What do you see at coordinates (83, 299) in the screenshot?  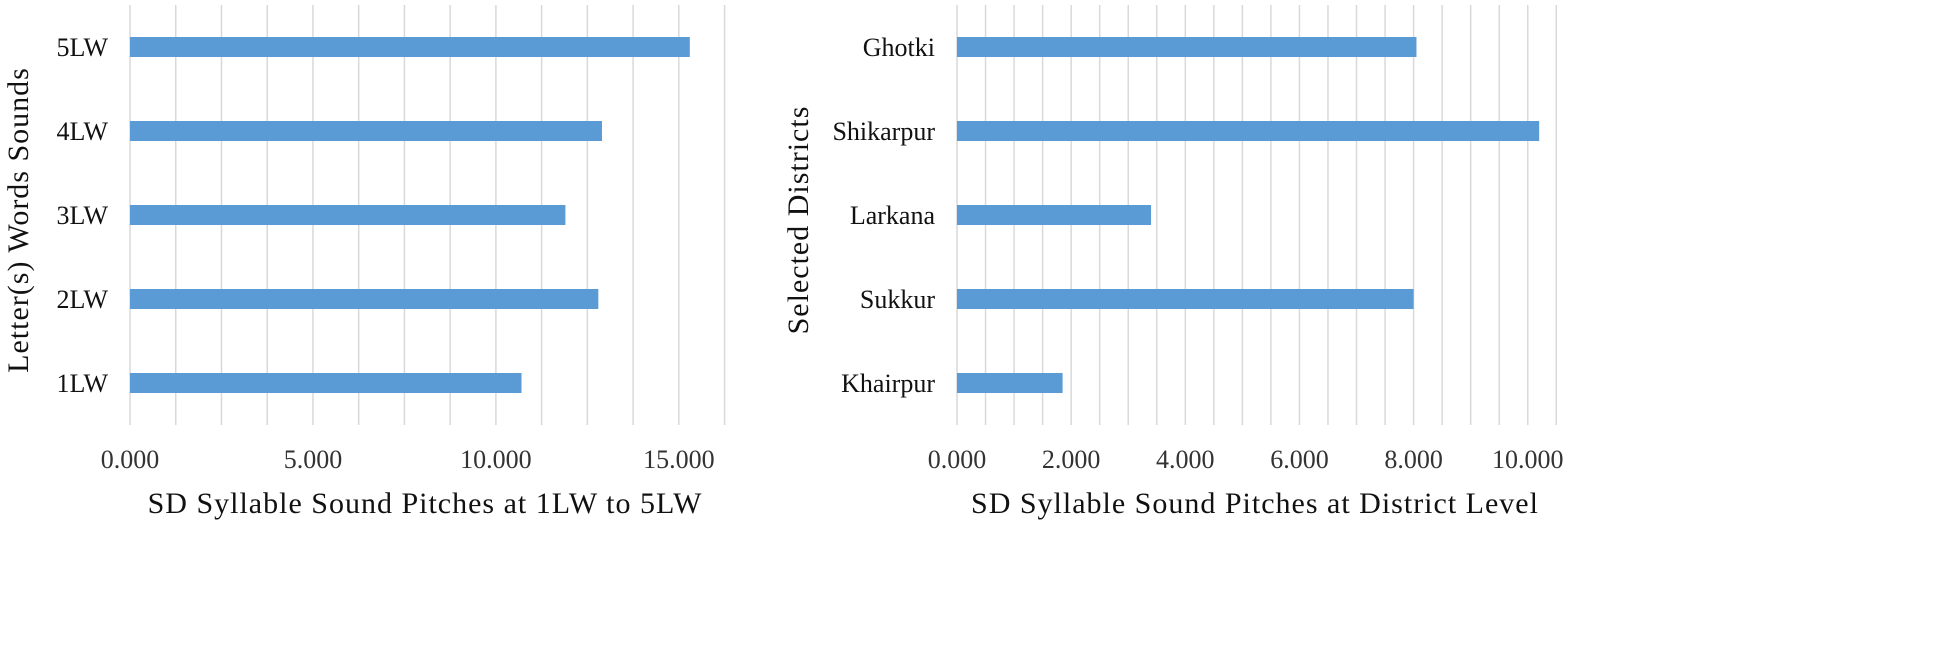 I see `category-label: 2LW` at bounding box center [83, 299].